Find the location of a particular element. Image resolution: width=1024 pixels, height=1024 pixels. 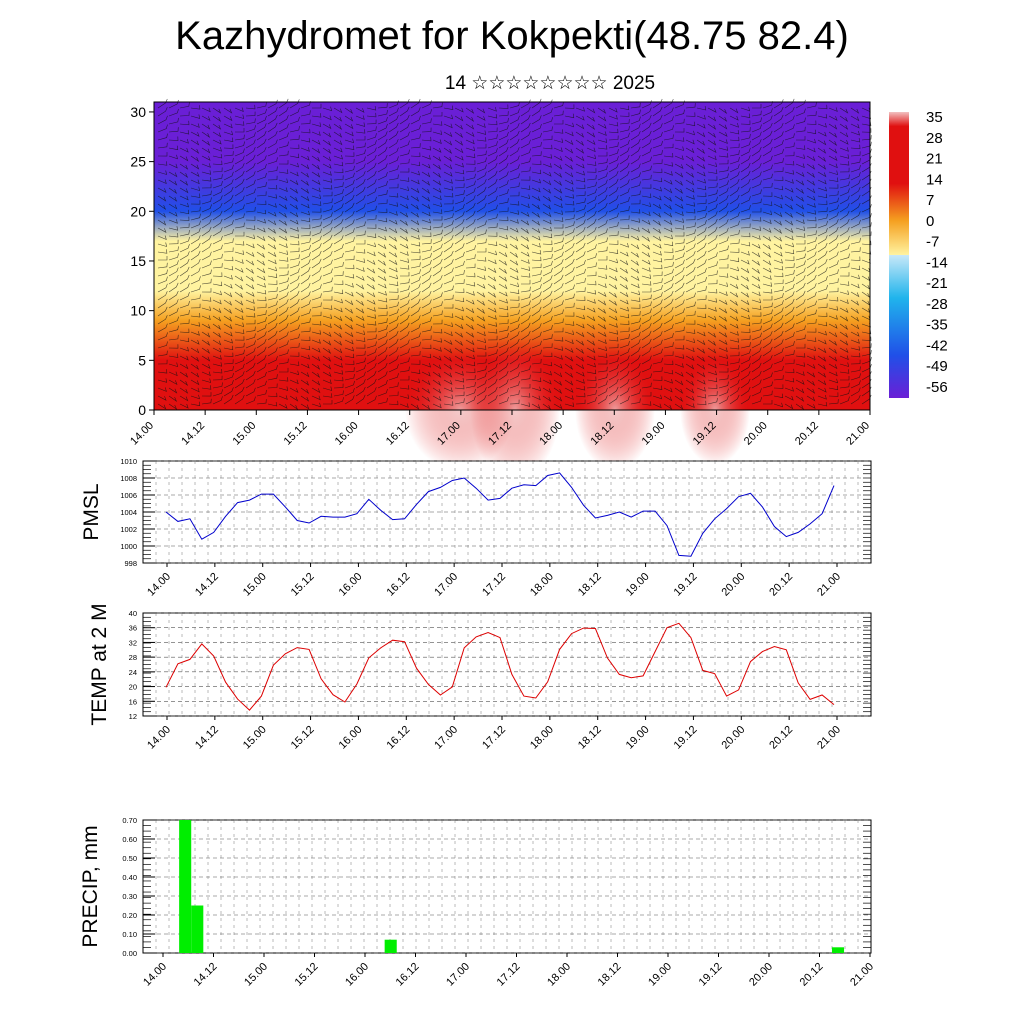

y-tick-label: 0.50 is located at coordinates (129, 858).